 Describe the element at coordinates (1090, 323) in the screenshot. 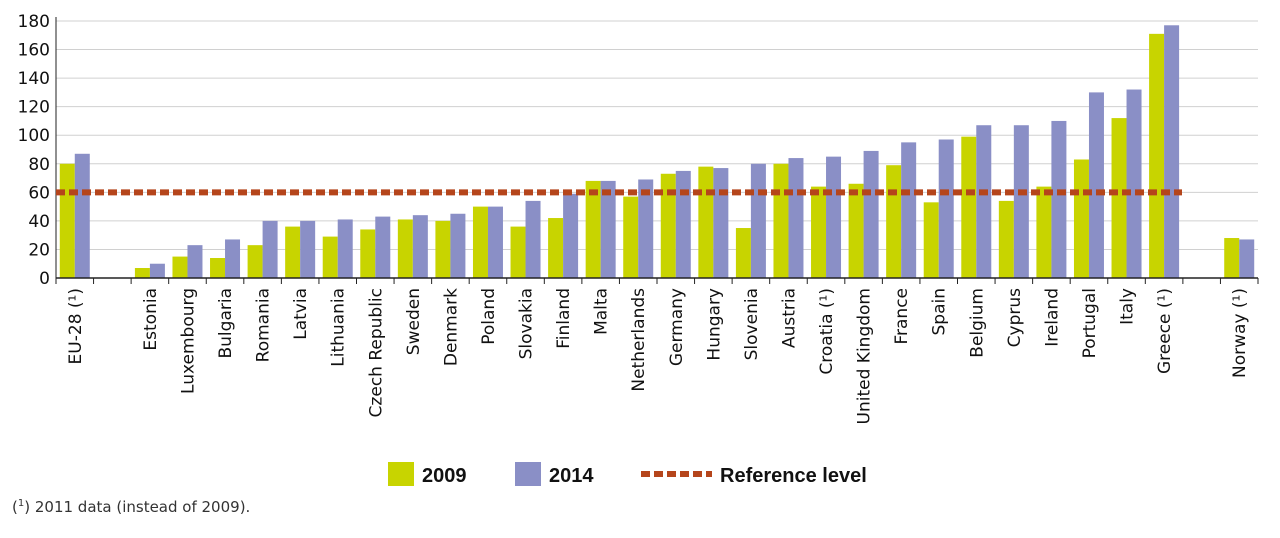

I see `x-tick-label: Portugal` at that location.